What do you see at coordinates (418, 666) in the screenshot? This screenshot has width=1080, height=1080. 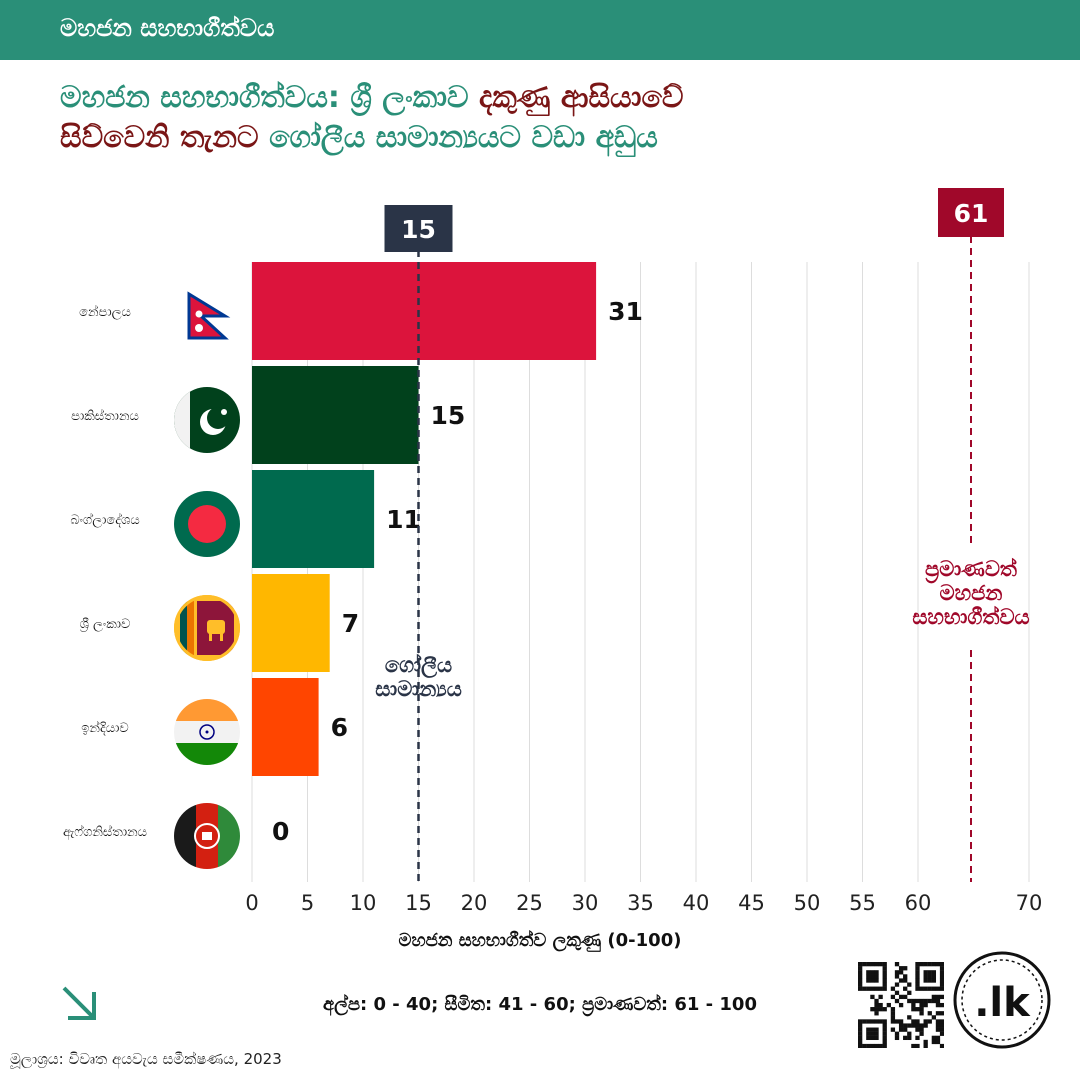 I see `global-average-label: ගෝලීය` at bounding box center [418, 666].